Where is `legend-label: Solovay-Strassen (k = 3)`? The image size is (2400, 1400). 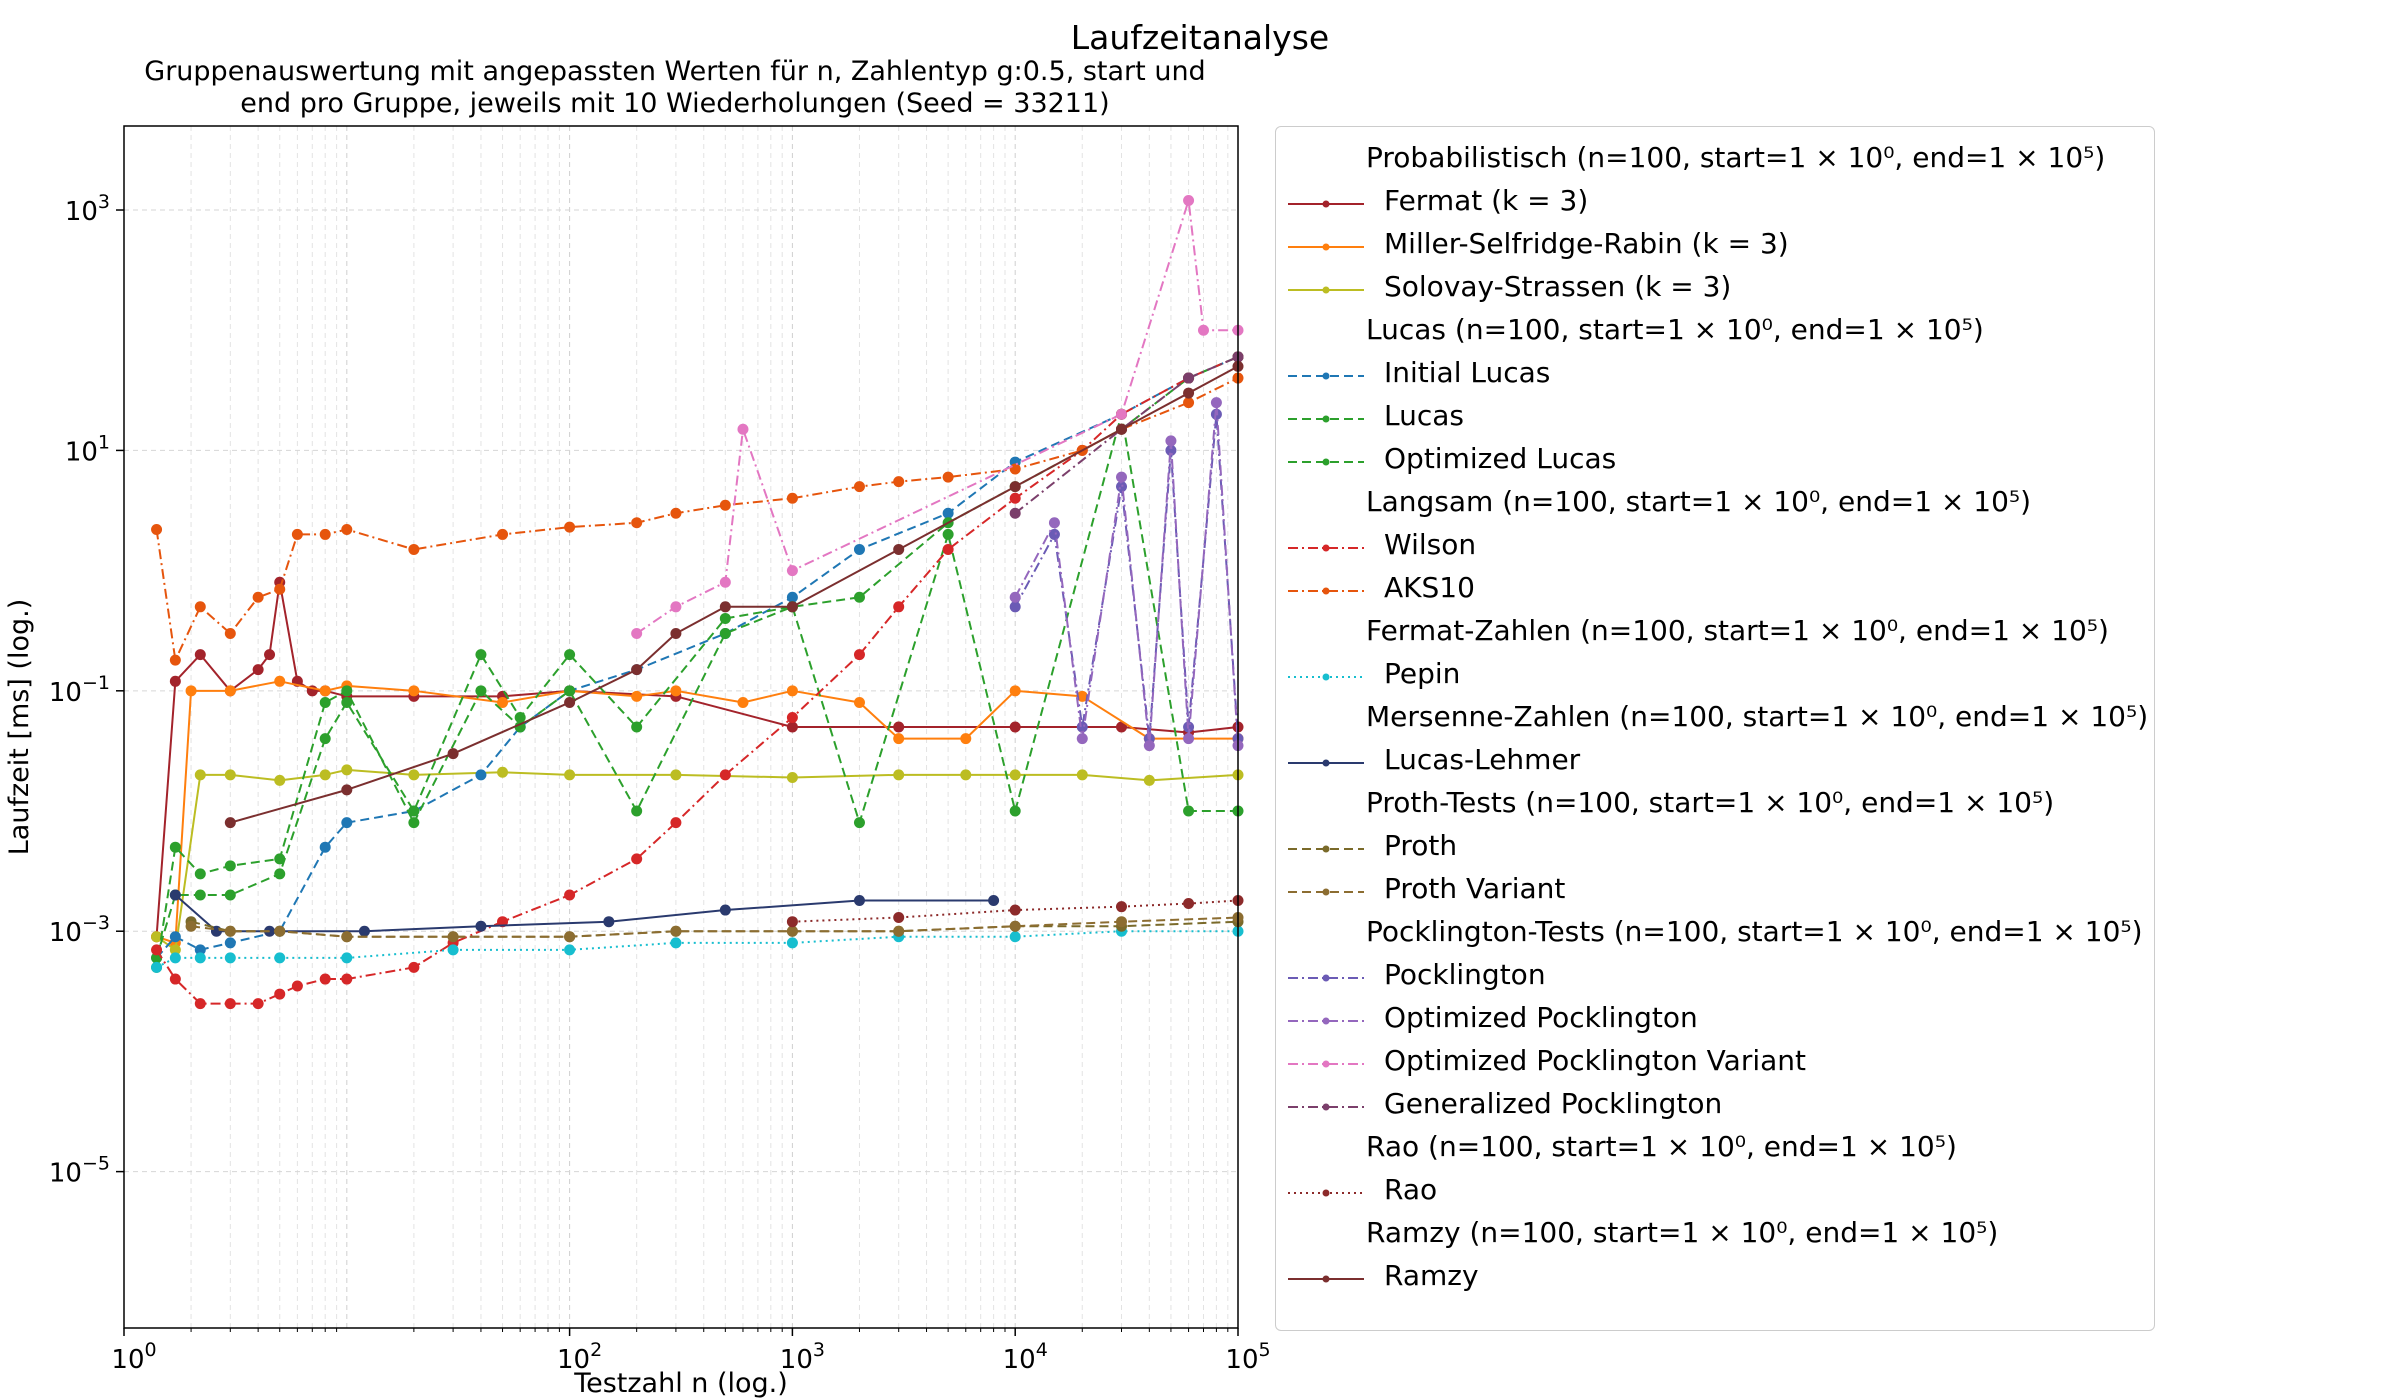 legend-label: Solovay-Strassen (k = 3) is located at coordinates (1558, 286).